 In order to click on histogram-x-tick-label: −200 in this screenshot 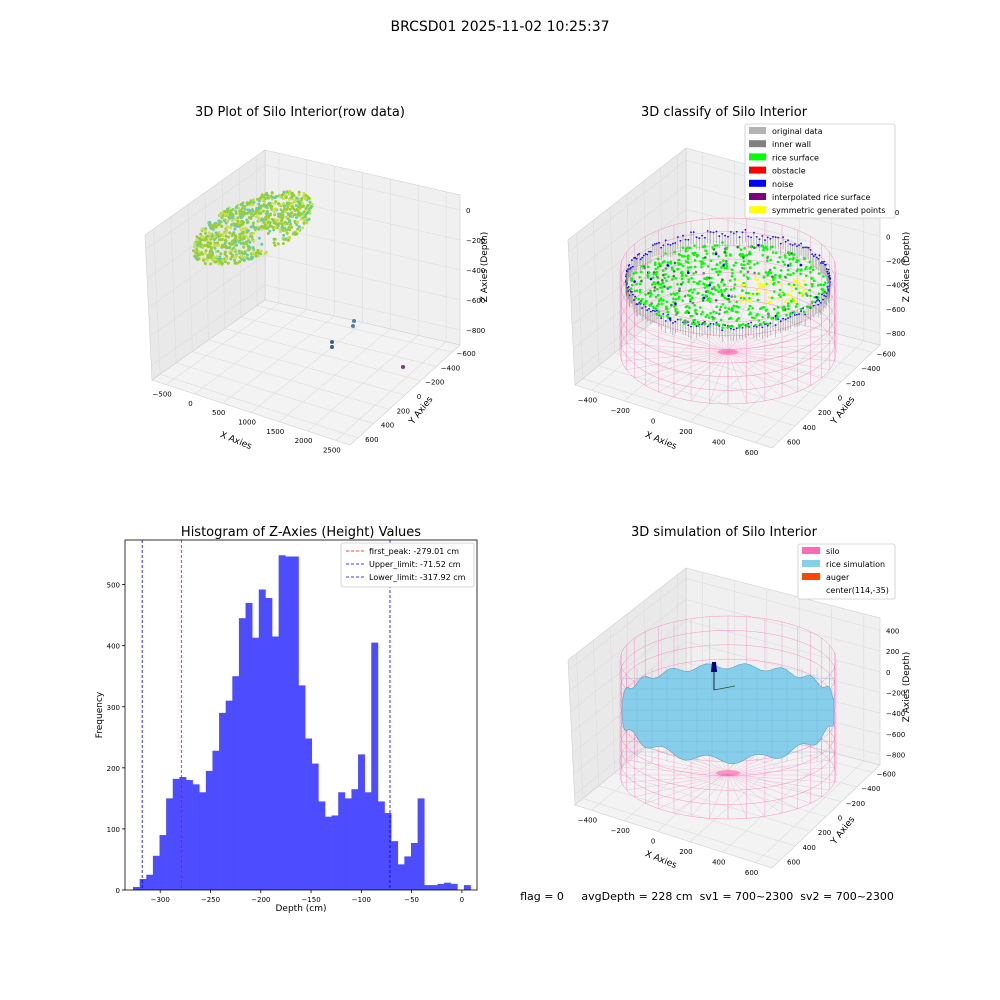, I will do `click(260, 900)`.